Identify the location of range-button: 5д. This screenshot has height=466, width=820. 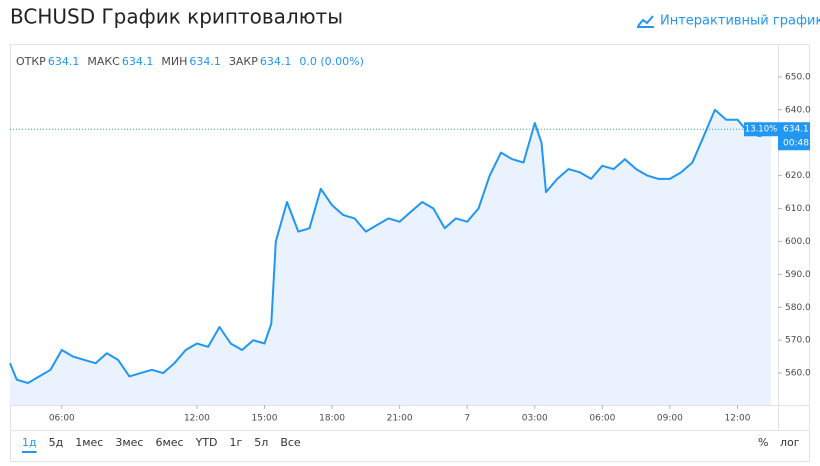
(56, 442).